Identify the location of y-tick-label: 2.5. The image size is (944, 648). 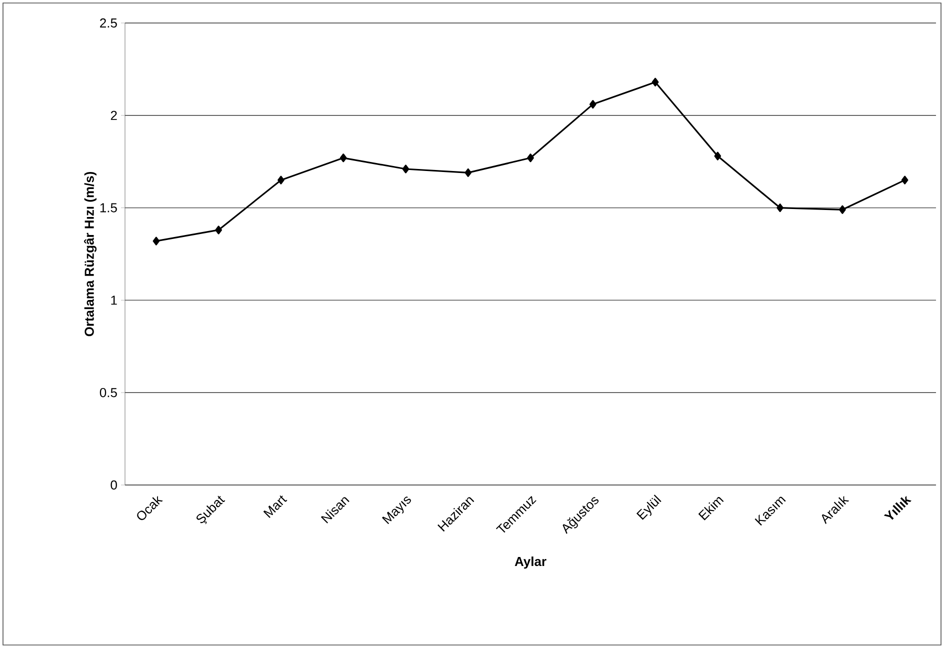
(108, 23).